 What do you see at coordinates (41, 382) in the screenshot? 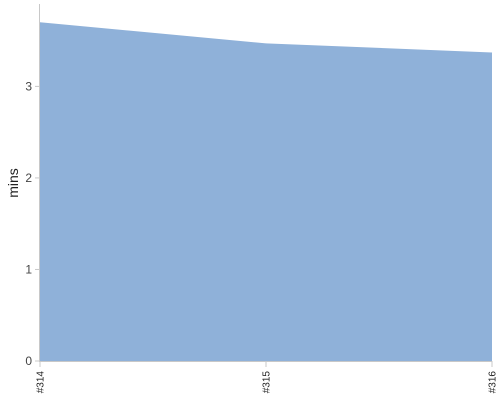
I see `x-tick-label-0: #314` at bounding box center [41, 382].